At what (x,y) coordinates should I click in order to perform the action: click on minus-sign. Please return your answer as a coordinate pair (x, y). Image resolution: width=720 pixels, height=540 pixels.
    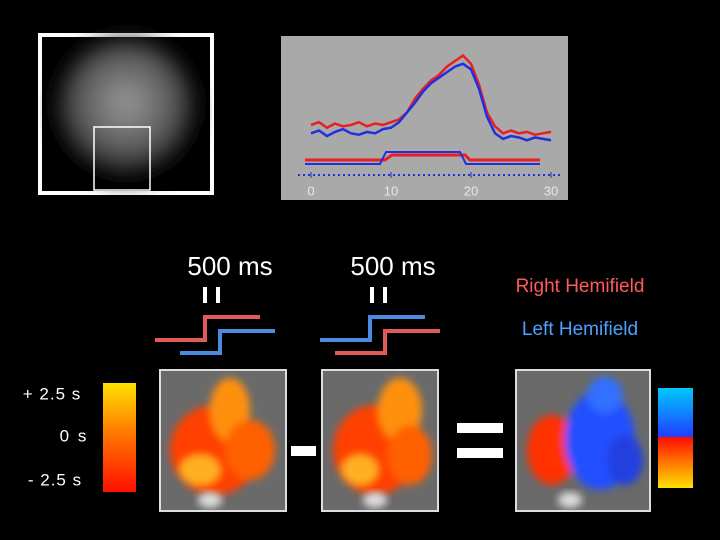
    Looking at the image, I should click on (303, 451).